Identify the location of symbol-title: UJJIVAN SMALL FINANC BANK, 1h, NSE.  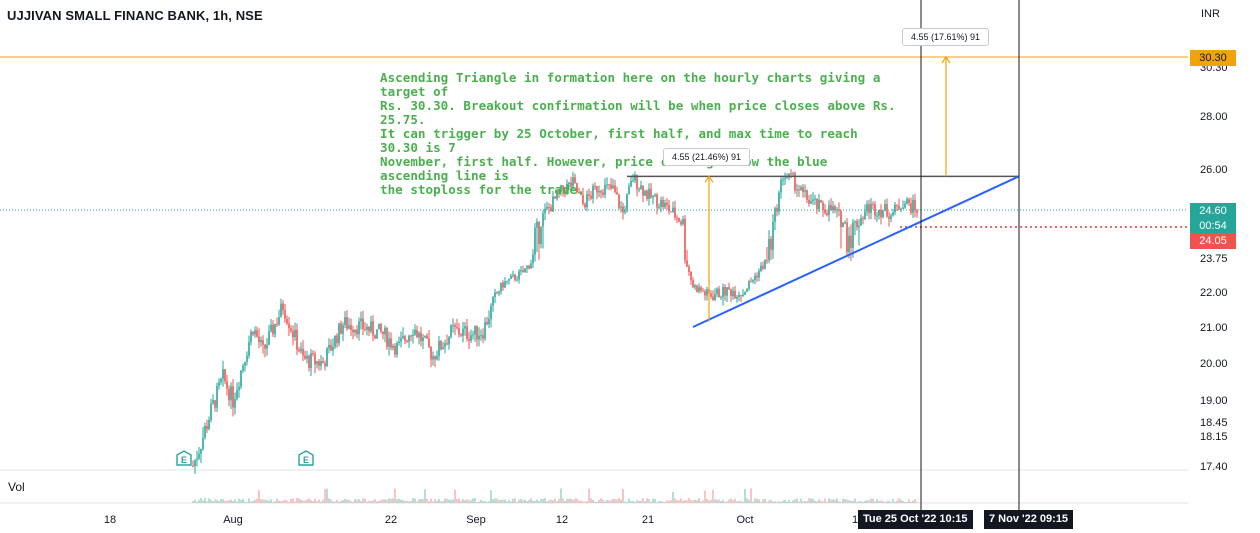
(135, 15).